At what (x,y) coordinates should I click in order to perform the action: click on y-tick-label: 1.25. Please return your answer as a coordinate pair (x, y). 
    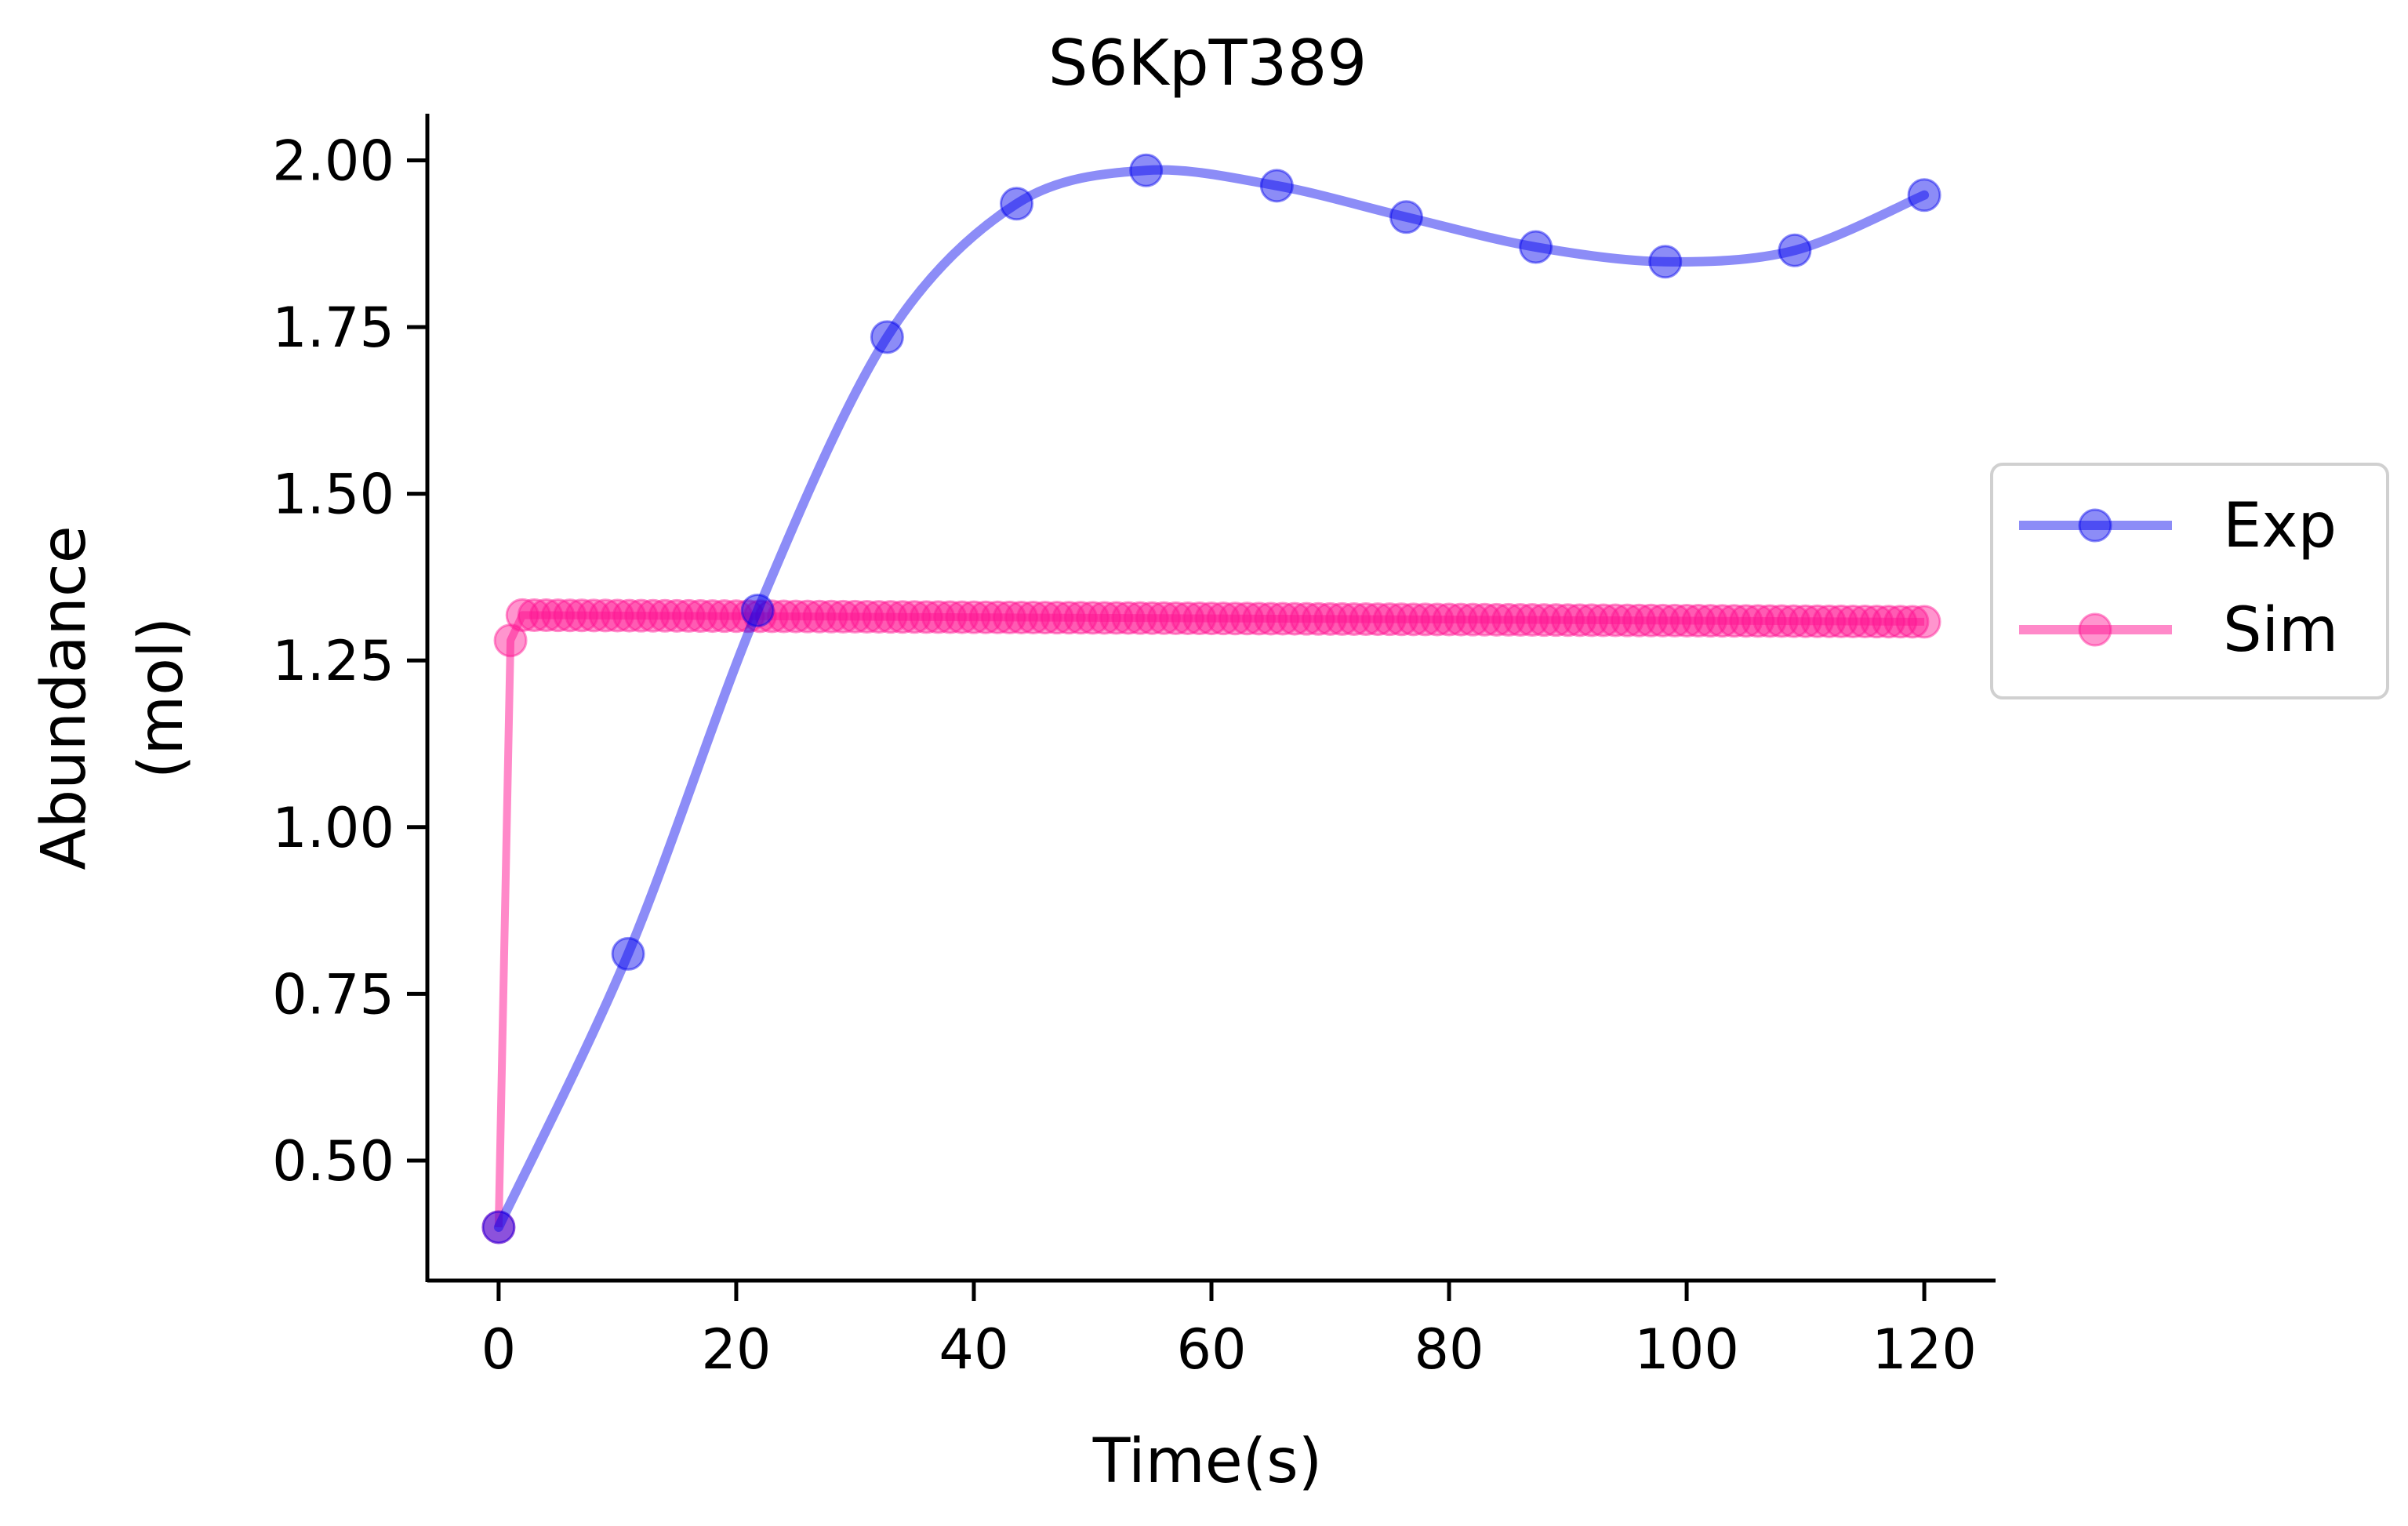
    Looking at the image, I should click on (333, 661).